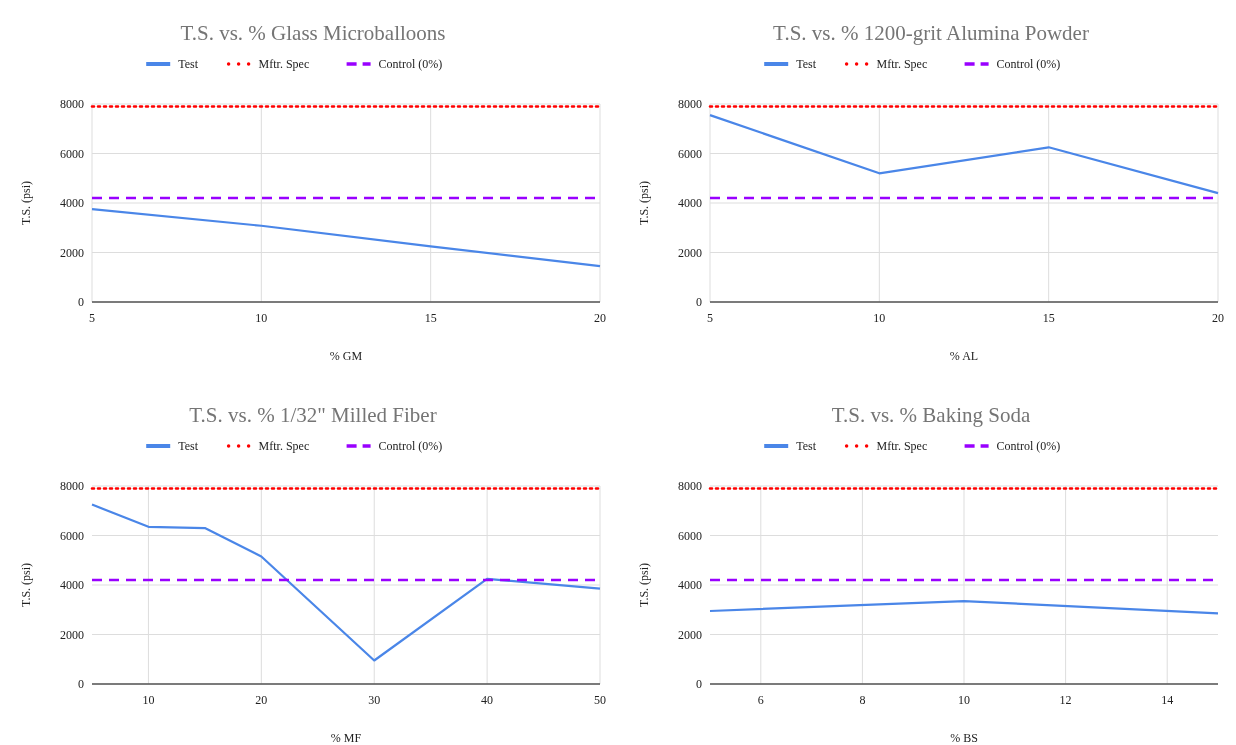 Image resolution: width=1236 pixels, height=745 pixels. What do you see at coordinates (346, 738) in the screenshot?
I see `x-axis-title: % MF` at bounding box center [346, 738].